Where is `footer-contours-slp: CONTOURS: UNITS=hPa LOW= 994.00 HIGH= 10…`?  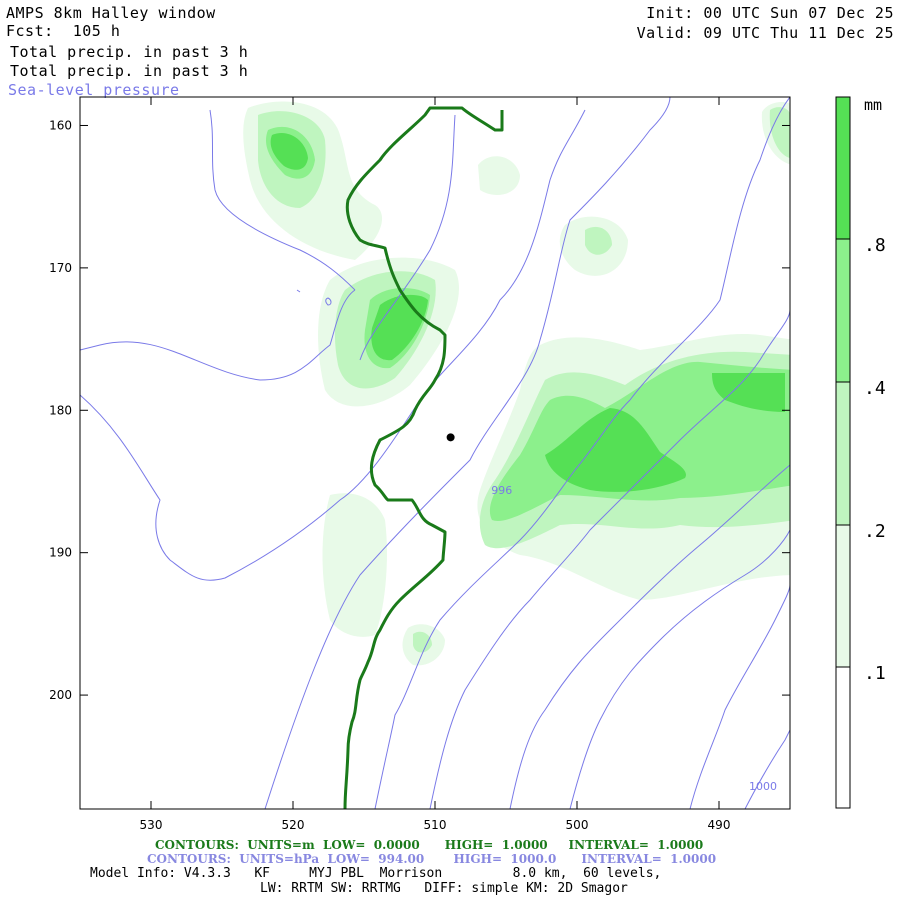
footer-contours-slp: CONTOURS: UNITS=hPa LOW= 994.00 HIGH= 10… is located at coordinates (432, 859).